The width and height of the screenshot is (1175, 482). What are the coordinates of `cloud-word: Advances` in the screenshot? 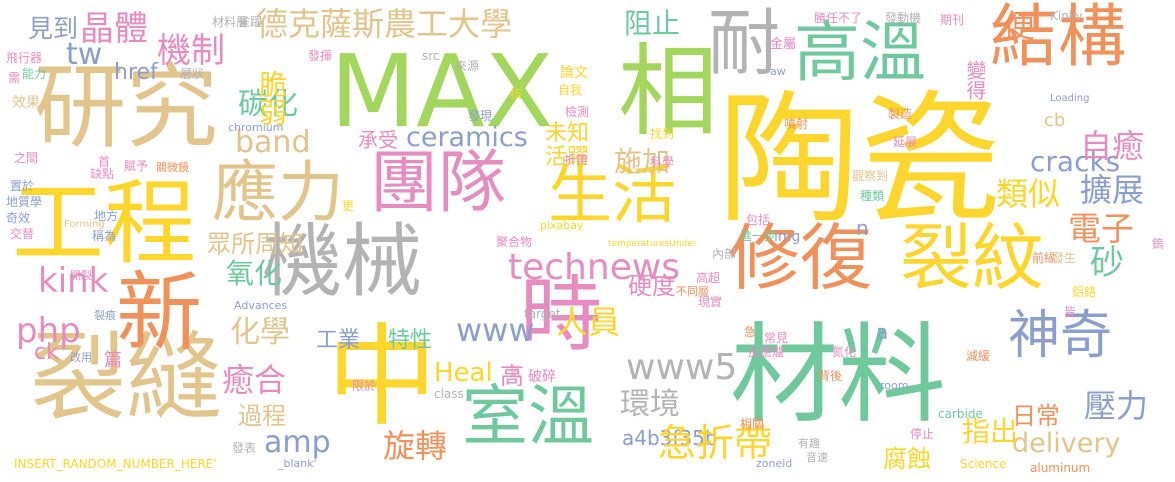 It's located at (261, 305).